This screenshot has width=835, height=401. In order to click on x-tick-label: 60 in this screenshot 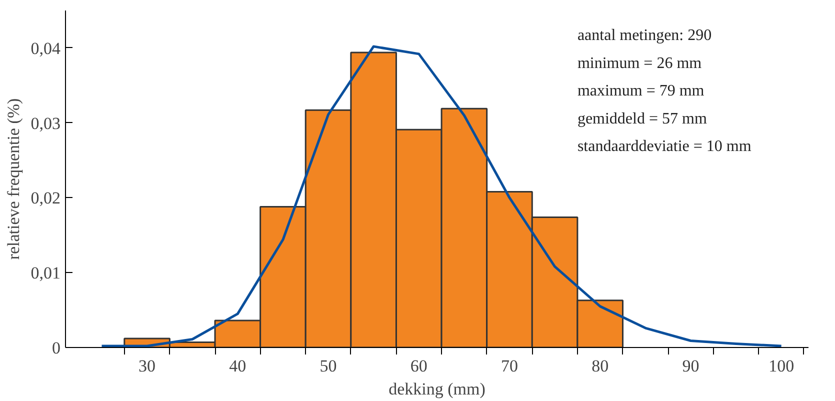, I will do `click(419, 366)`.